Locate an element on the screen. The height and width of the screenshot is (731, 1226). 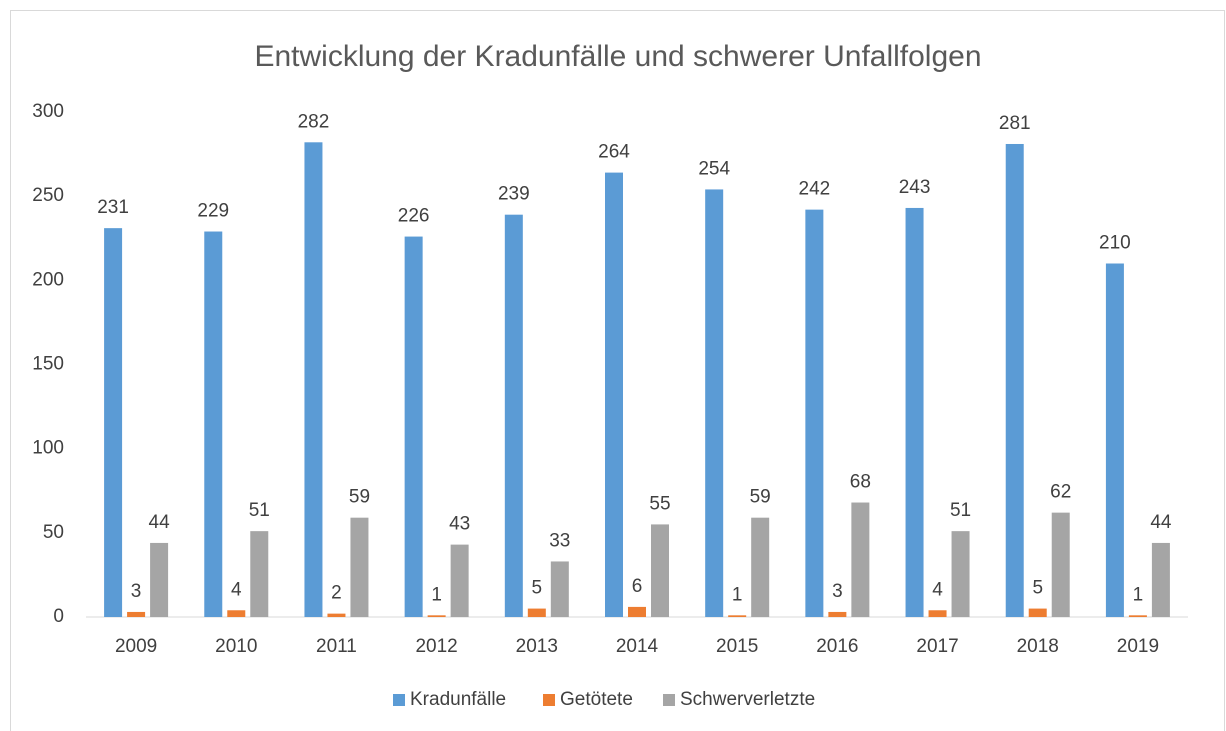
data-label: 254 is located at coordinates (714, 168).